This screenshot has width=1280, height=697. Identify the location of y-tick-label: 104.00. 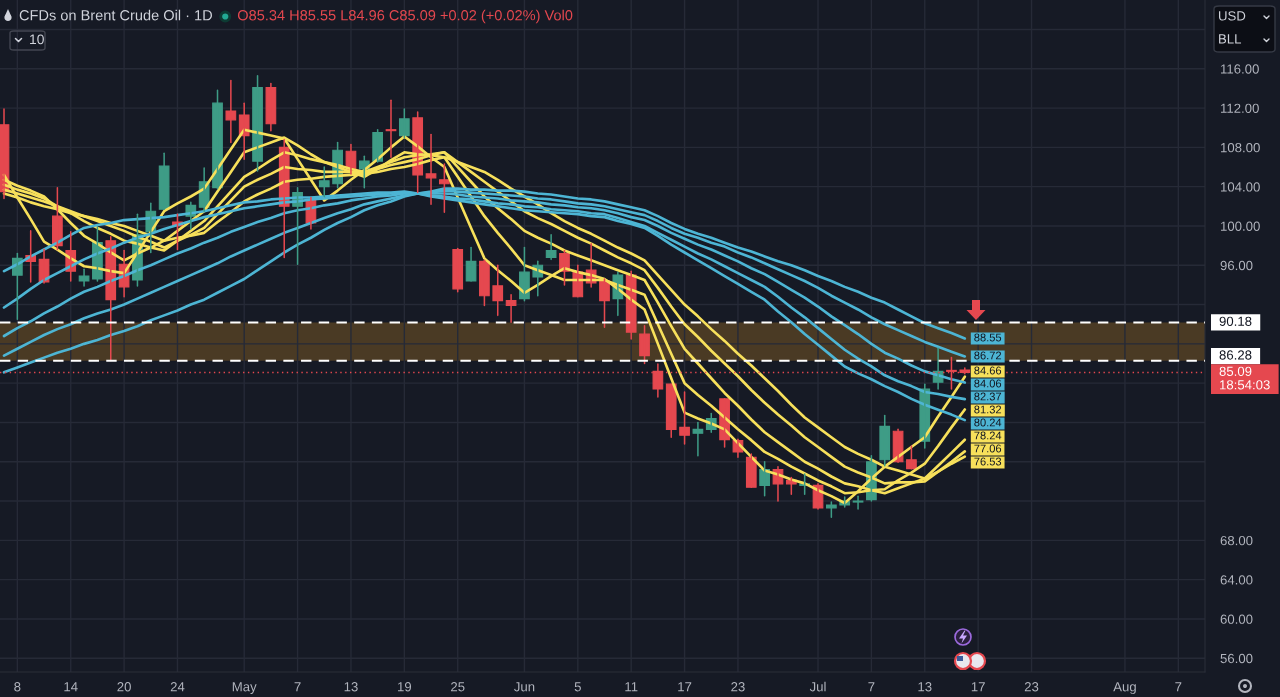
(1240, 187).